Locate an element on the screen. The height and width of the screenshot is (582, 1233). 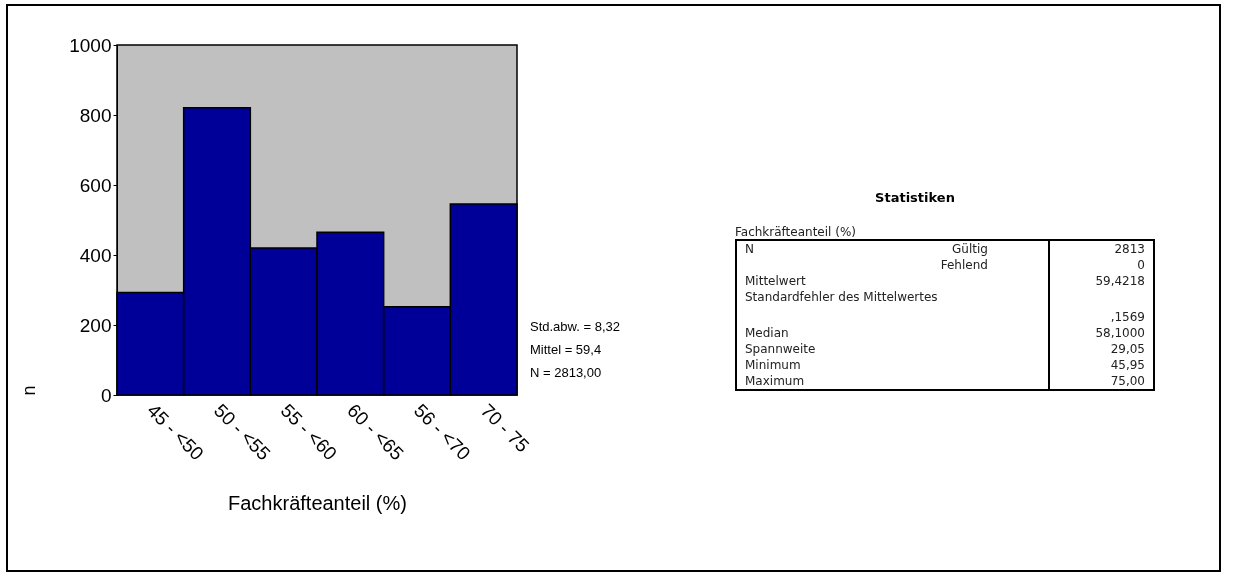
text: Maximum is located at coordinates (775, 381).